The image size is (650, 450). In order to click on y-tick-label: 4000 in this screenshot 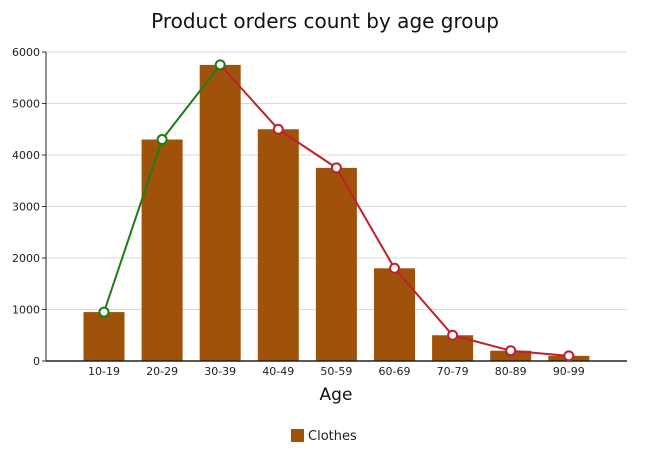, I will do `click(26, 155)`.